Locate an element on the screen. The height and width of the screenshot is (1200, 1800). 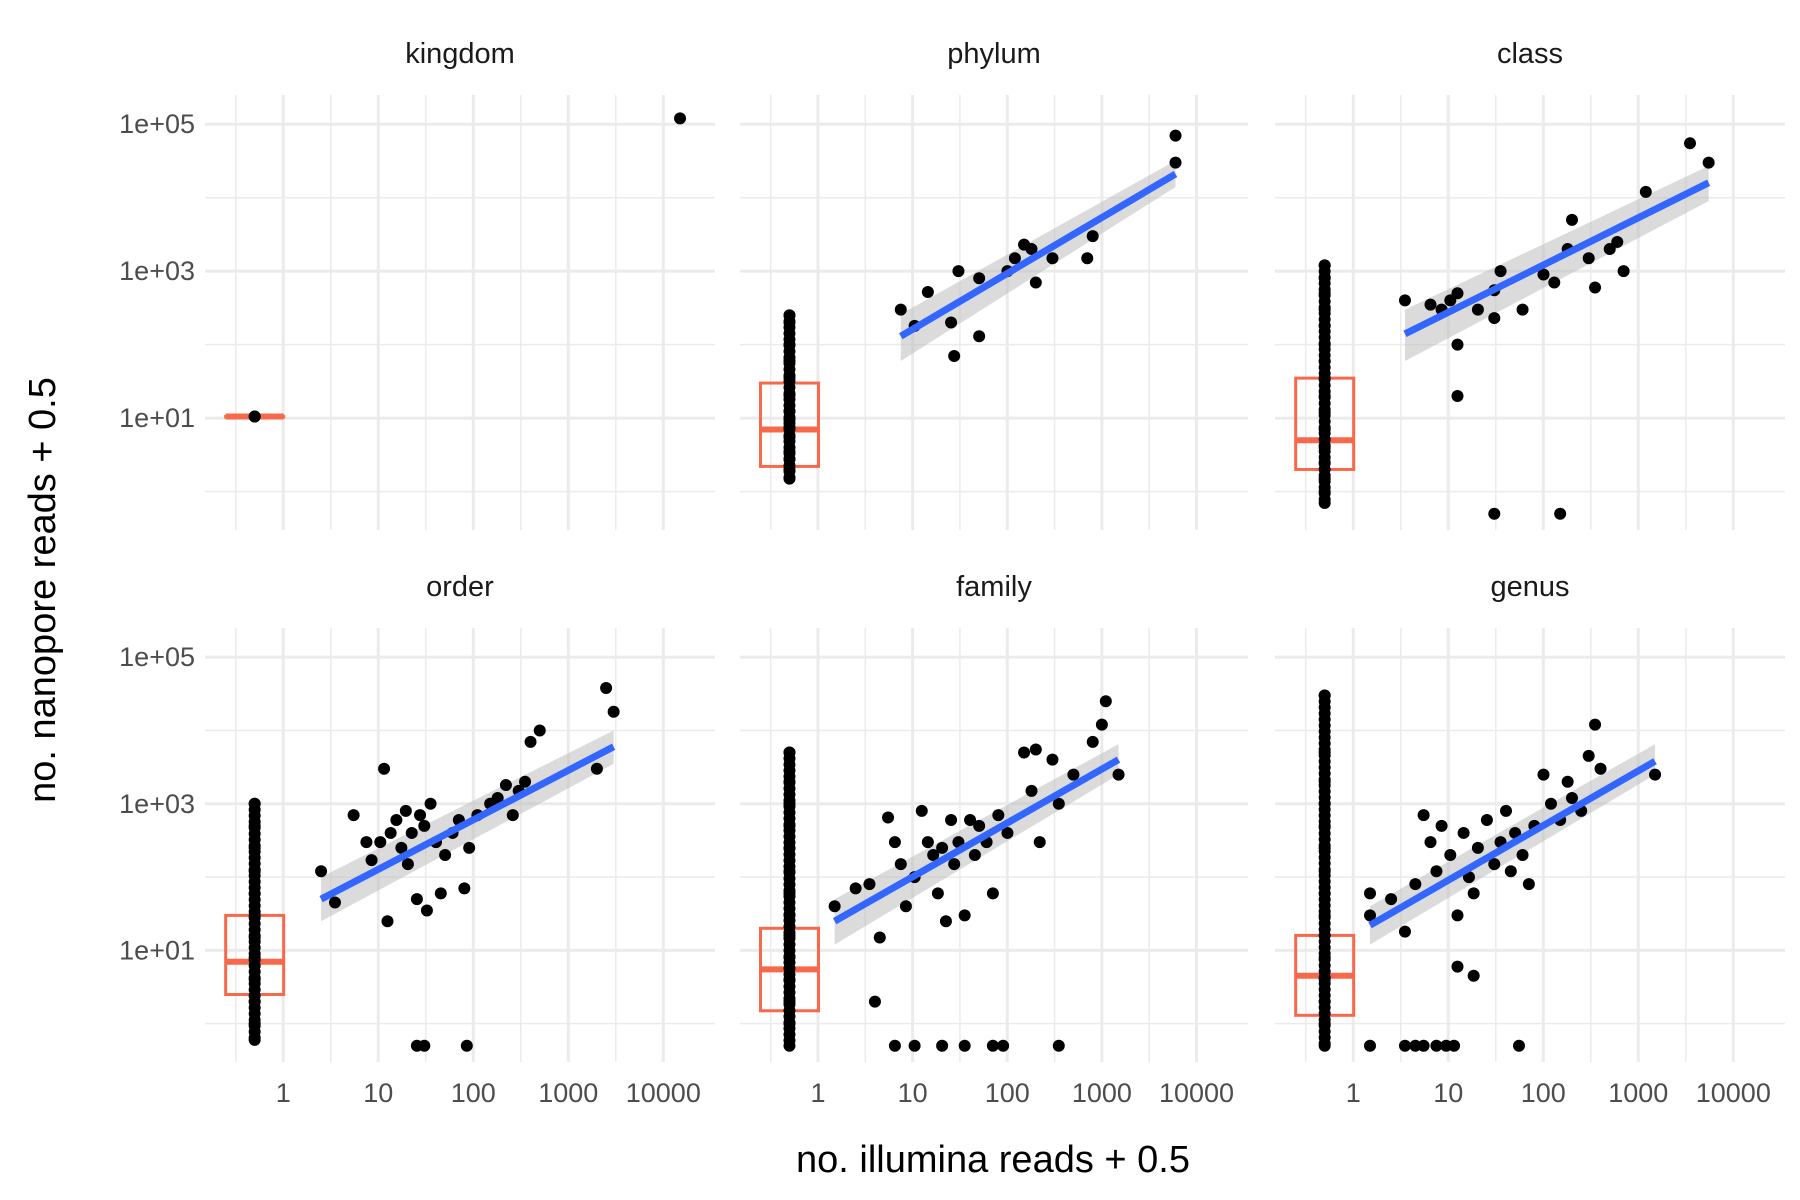
facet-label: family is located at coordinates (994, 587).